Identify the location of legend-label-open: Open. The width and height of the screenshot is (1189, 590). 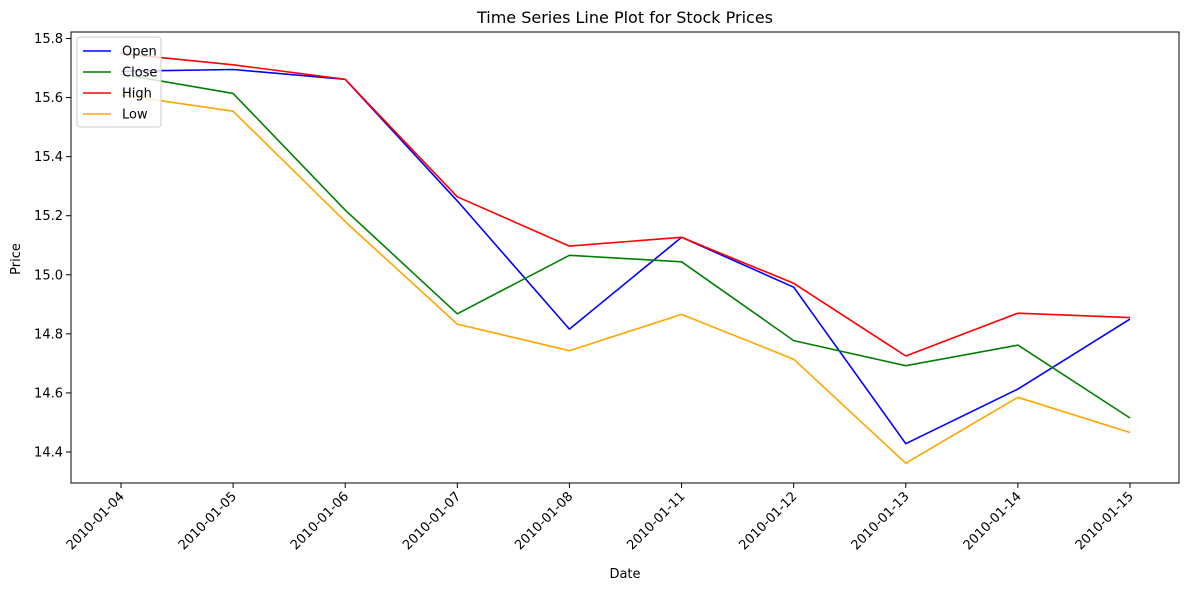
(139, 52).